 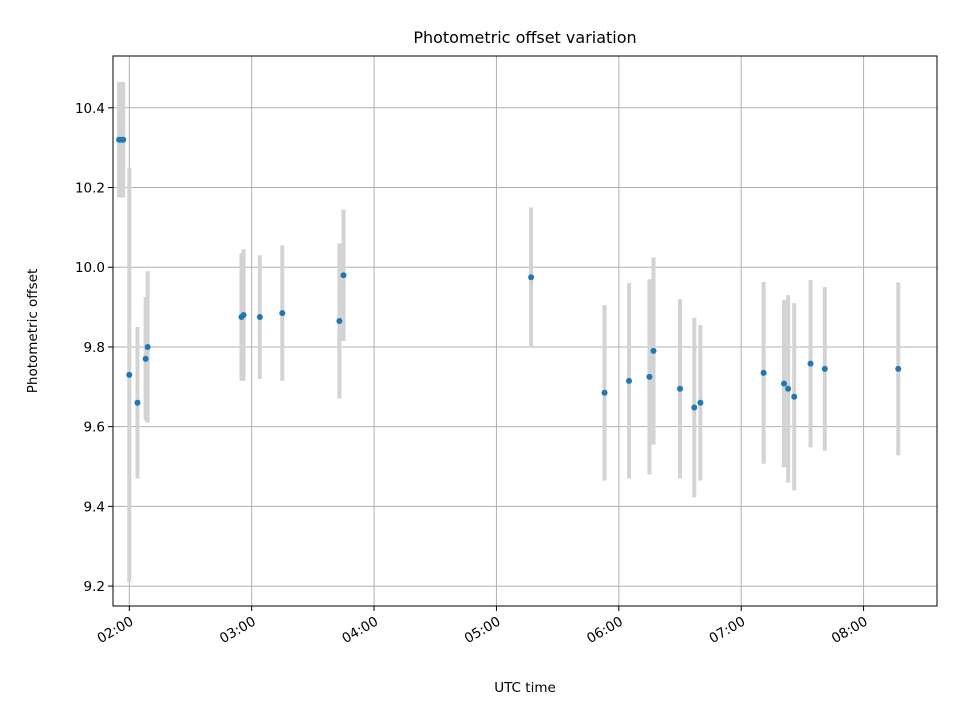 I want to click on x-tick-label: 06:00, so click(x=605, y=630).